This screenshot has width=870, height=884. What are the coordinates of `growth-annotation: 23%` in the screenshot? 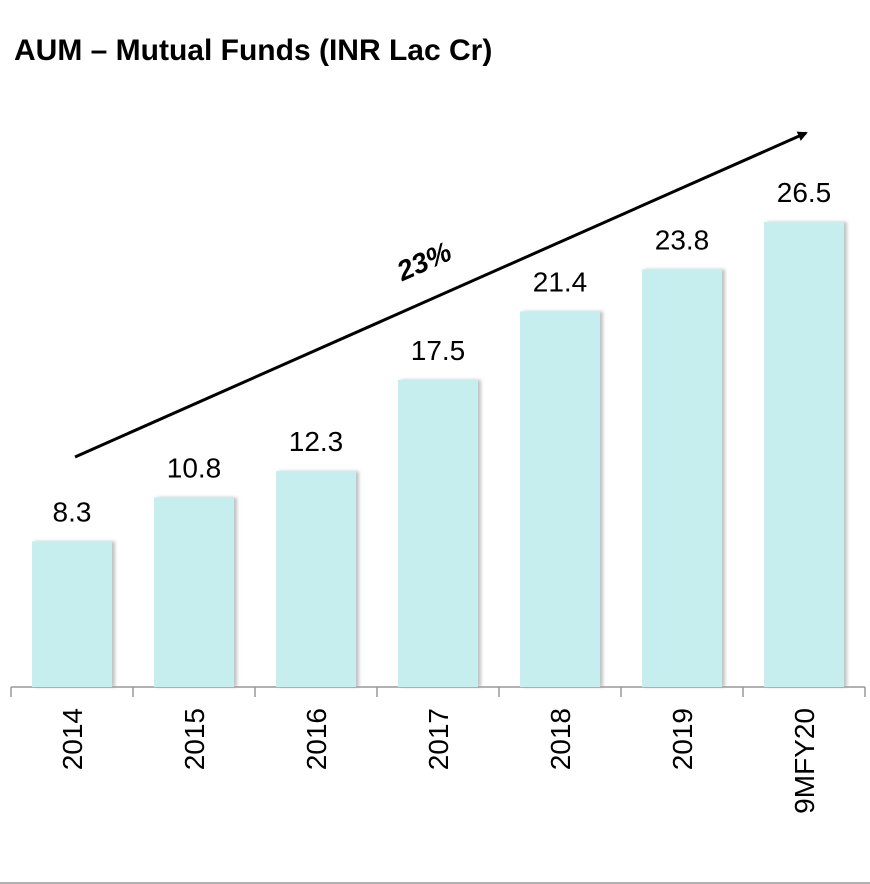 It's located at (423, 262).